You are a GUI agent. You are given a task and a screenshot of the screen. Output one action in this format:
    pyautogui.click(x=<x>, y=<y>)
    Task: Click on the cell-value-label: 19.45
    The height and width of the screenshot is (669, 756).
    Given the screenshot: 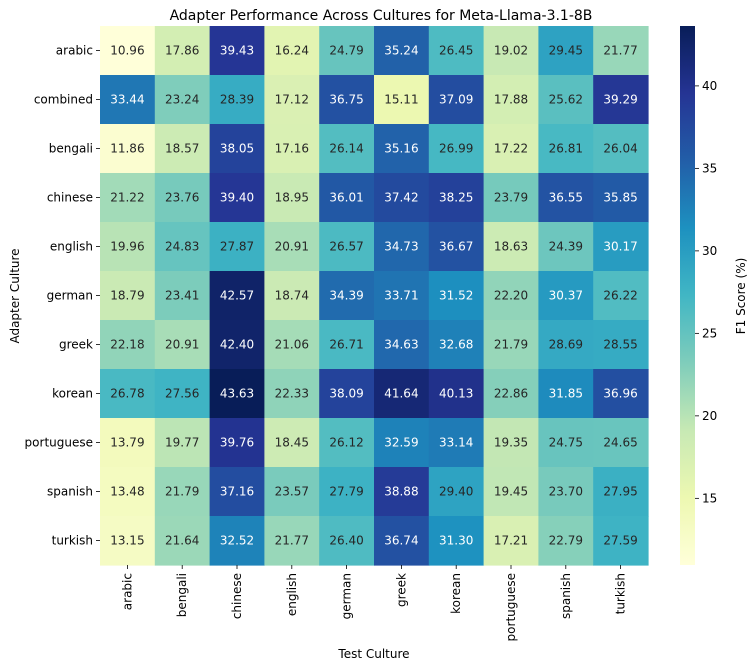 What is the action you would take?
    pyautogui.click(x=511, y=492)
    